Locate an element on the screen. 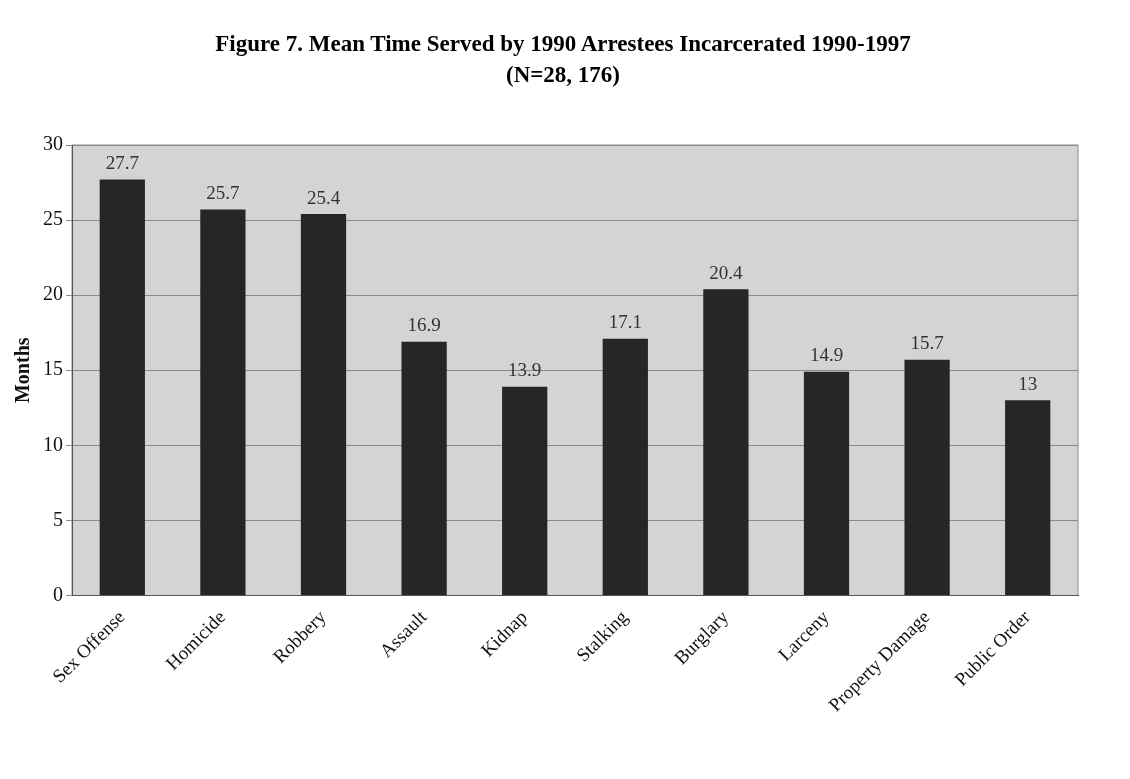 Image resolution: width=1130 pixels, height=779 pixels. y-axis-title: Months is located at coordinates (22, 370).